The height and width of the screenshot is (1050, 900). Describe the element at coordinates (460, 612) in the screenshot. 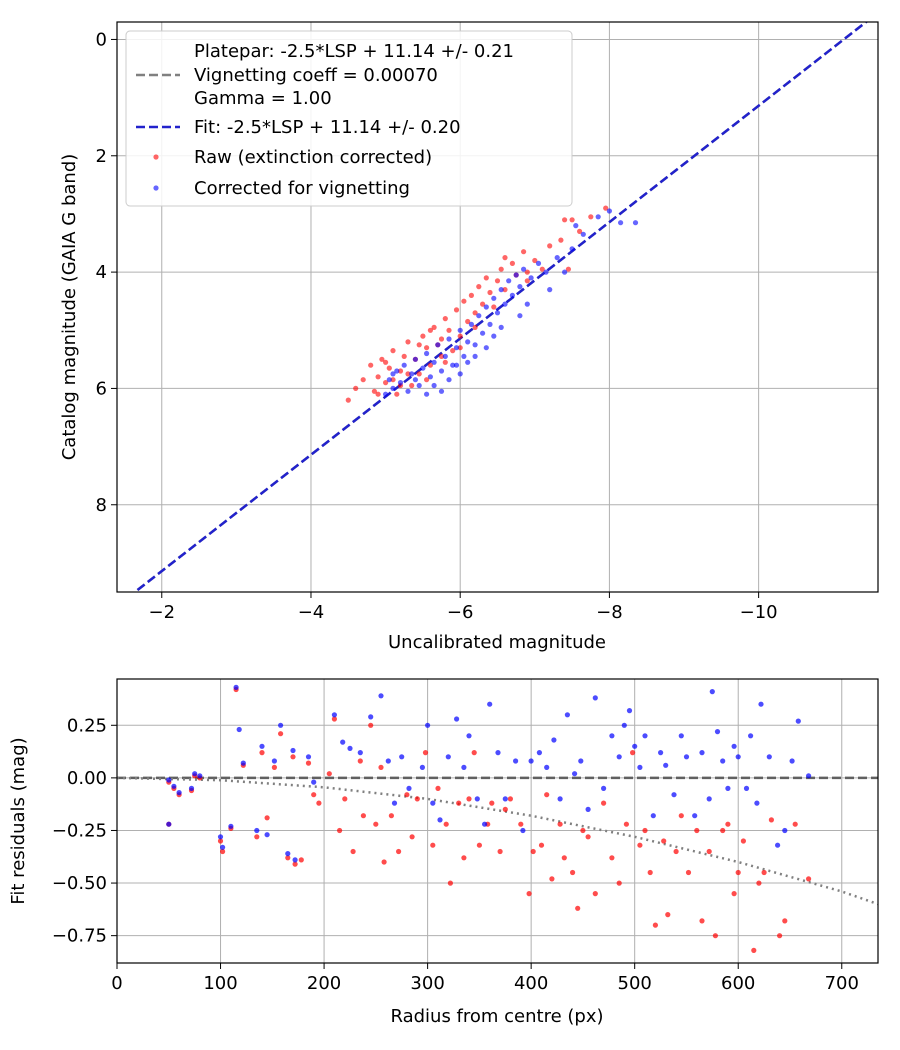

I see `x-tick-label: −6` at that location.